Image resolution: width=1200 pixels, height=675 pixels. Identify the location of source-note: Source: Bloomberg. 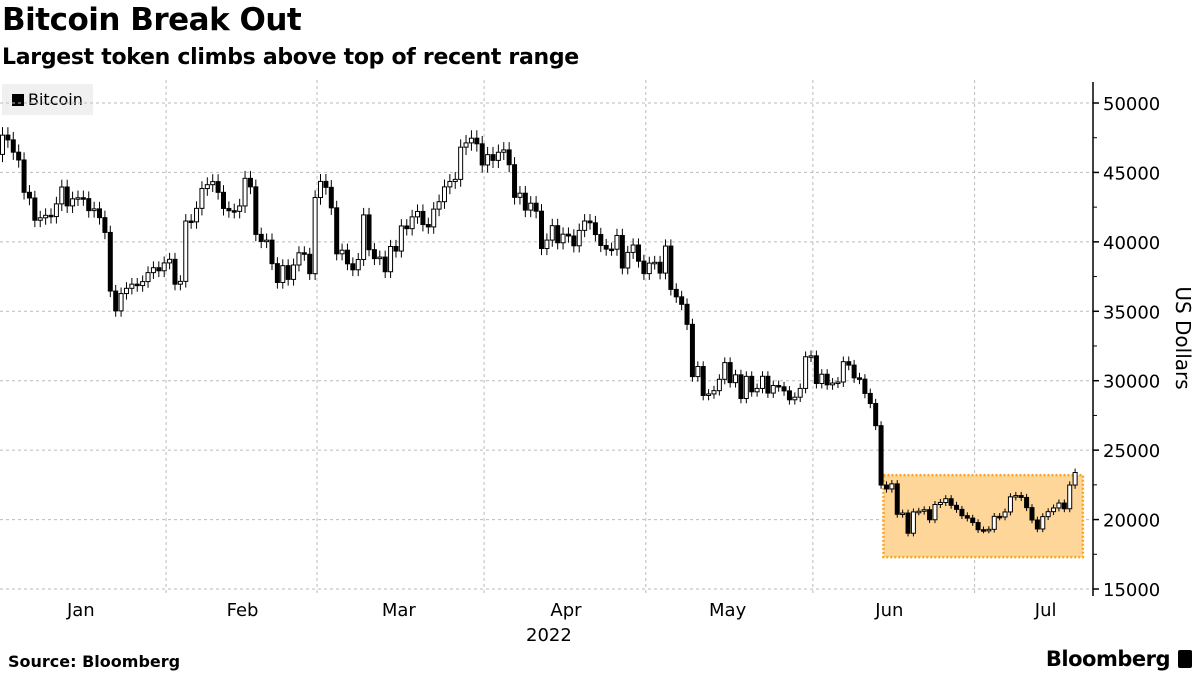
(94, 661).